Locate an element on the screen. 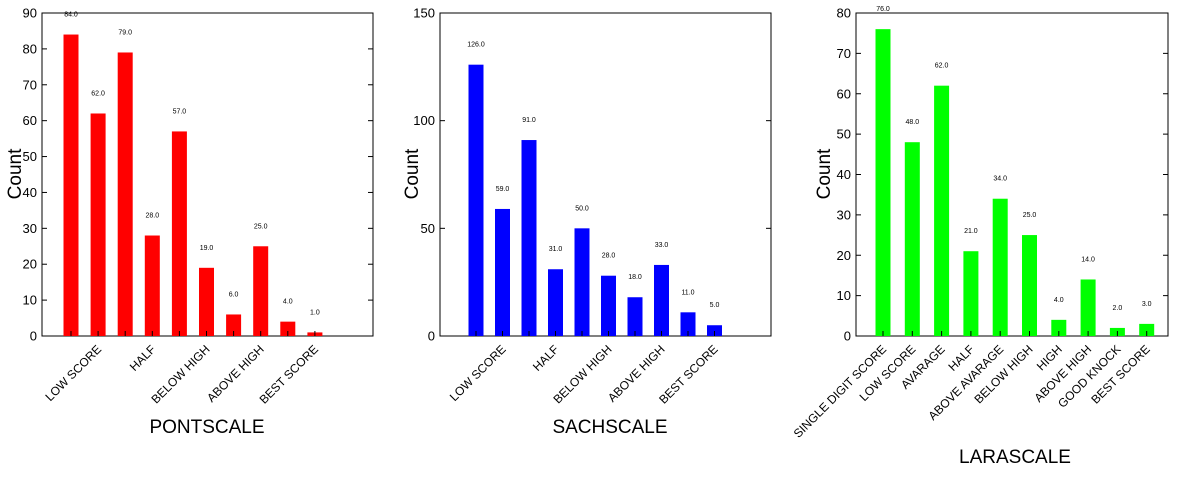 Image resolution: width=1181 pixels, height=480 pixels. data-label: 57.0 is located at coordinates (180, 111).